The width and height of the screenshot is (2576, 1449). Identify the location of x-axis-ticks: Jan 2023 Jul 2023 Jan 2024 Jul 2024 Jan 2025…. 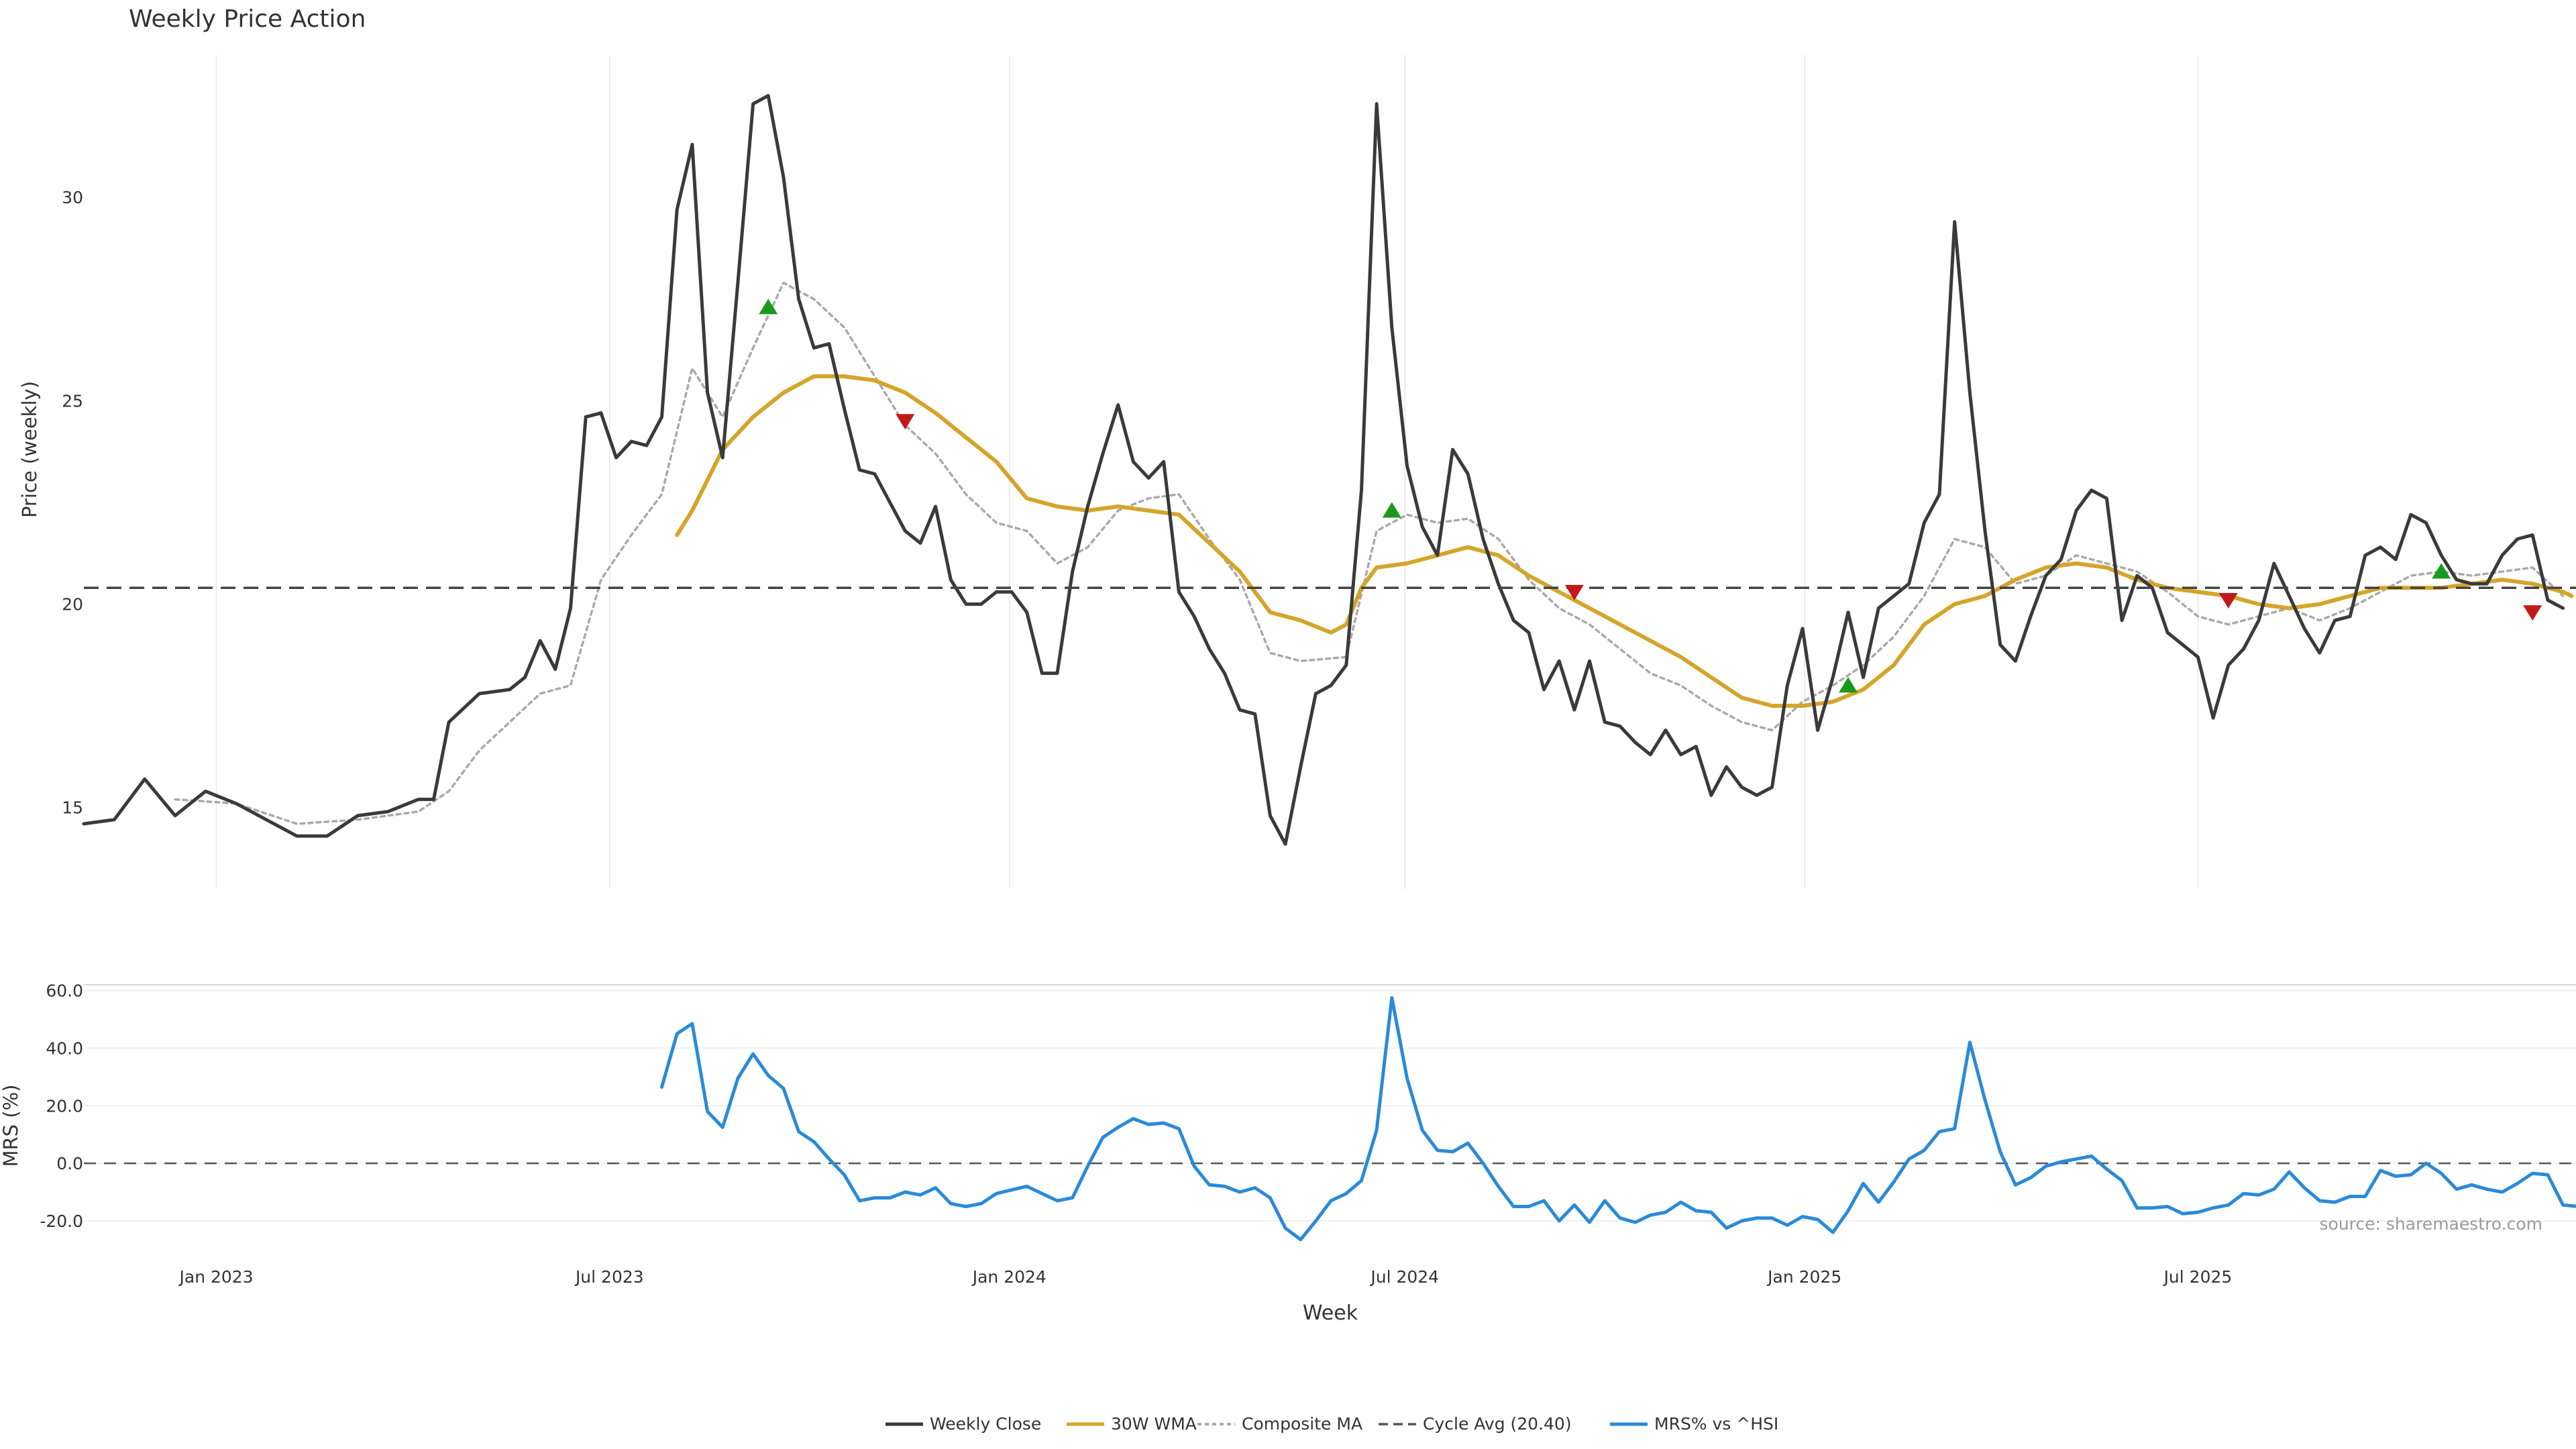
(1205, 1277).